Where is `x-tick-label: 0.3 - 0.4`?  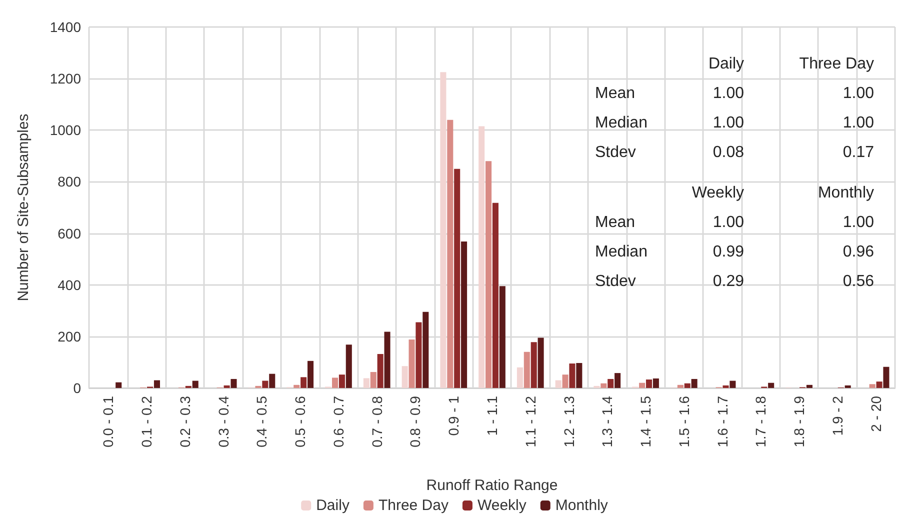 x-tick-label: 0.3 - 0.4 is located at coordinates (223, 422).